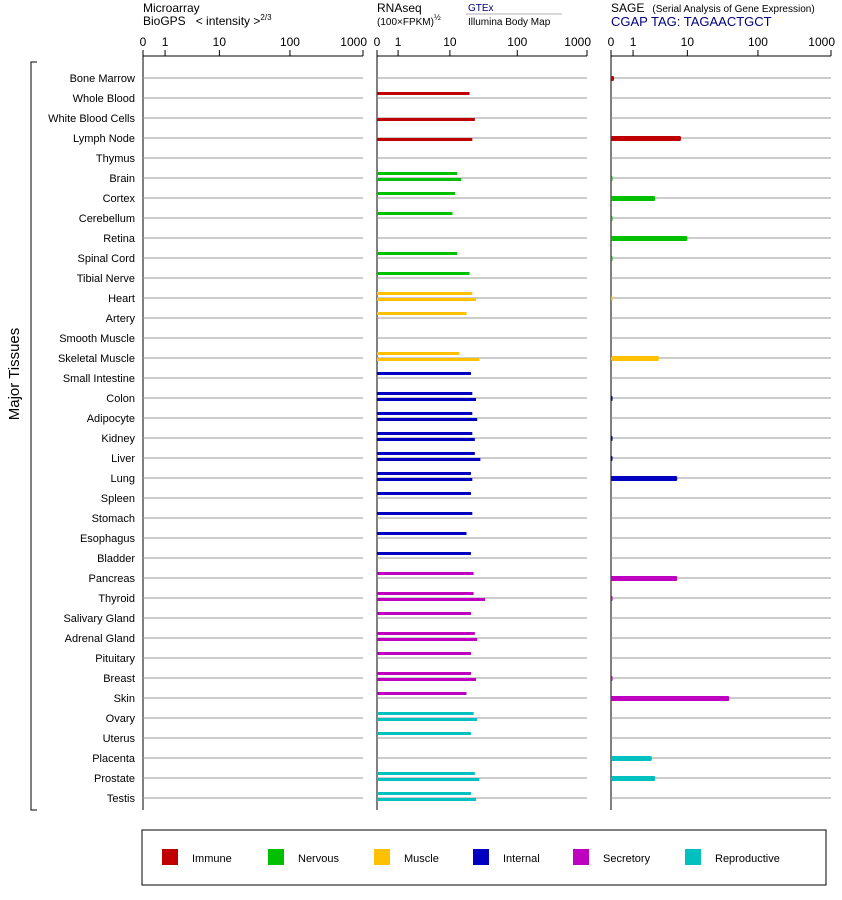 This screenshot has height=900, width=842. Describe the element at coordinates (114, 759) in the screenshot. I see `tissue-label: Placenta` at that location.